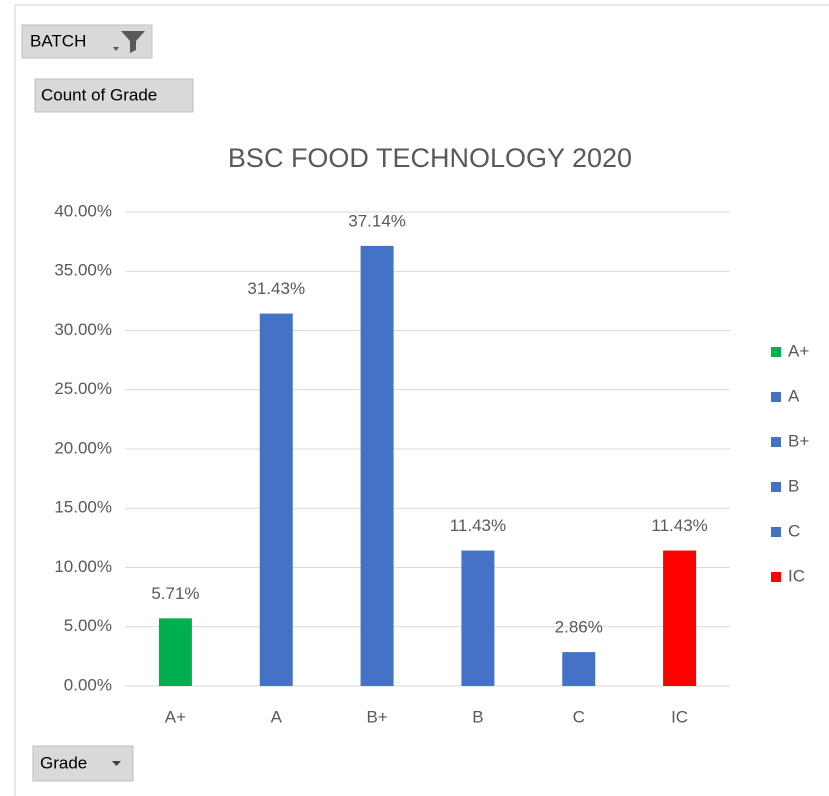  I want to click on y-tick-label: 5.00%, so click(88, 625).